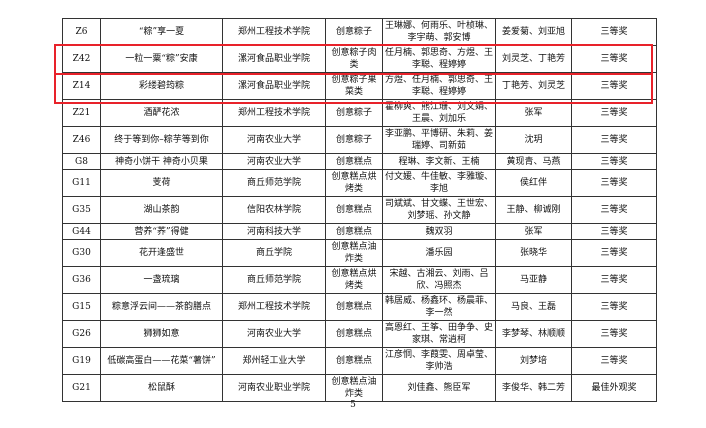 Image resolution: width=706 pixels, height=428 pixels. I want to click on cell-id: G21, so click(81, 388).